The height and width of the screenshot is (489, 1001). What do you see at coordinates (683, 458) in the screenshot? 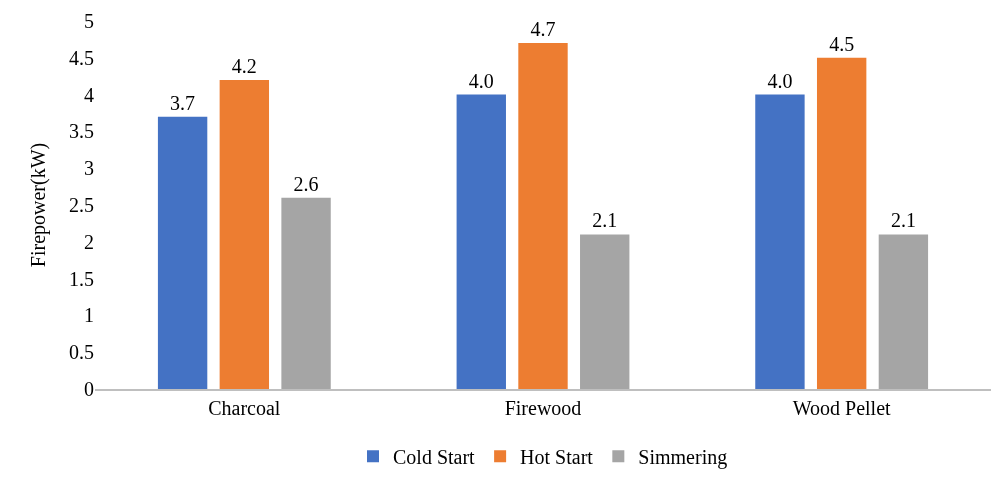
I see `legend-label: Simmering` at bounding box center [683, 458].